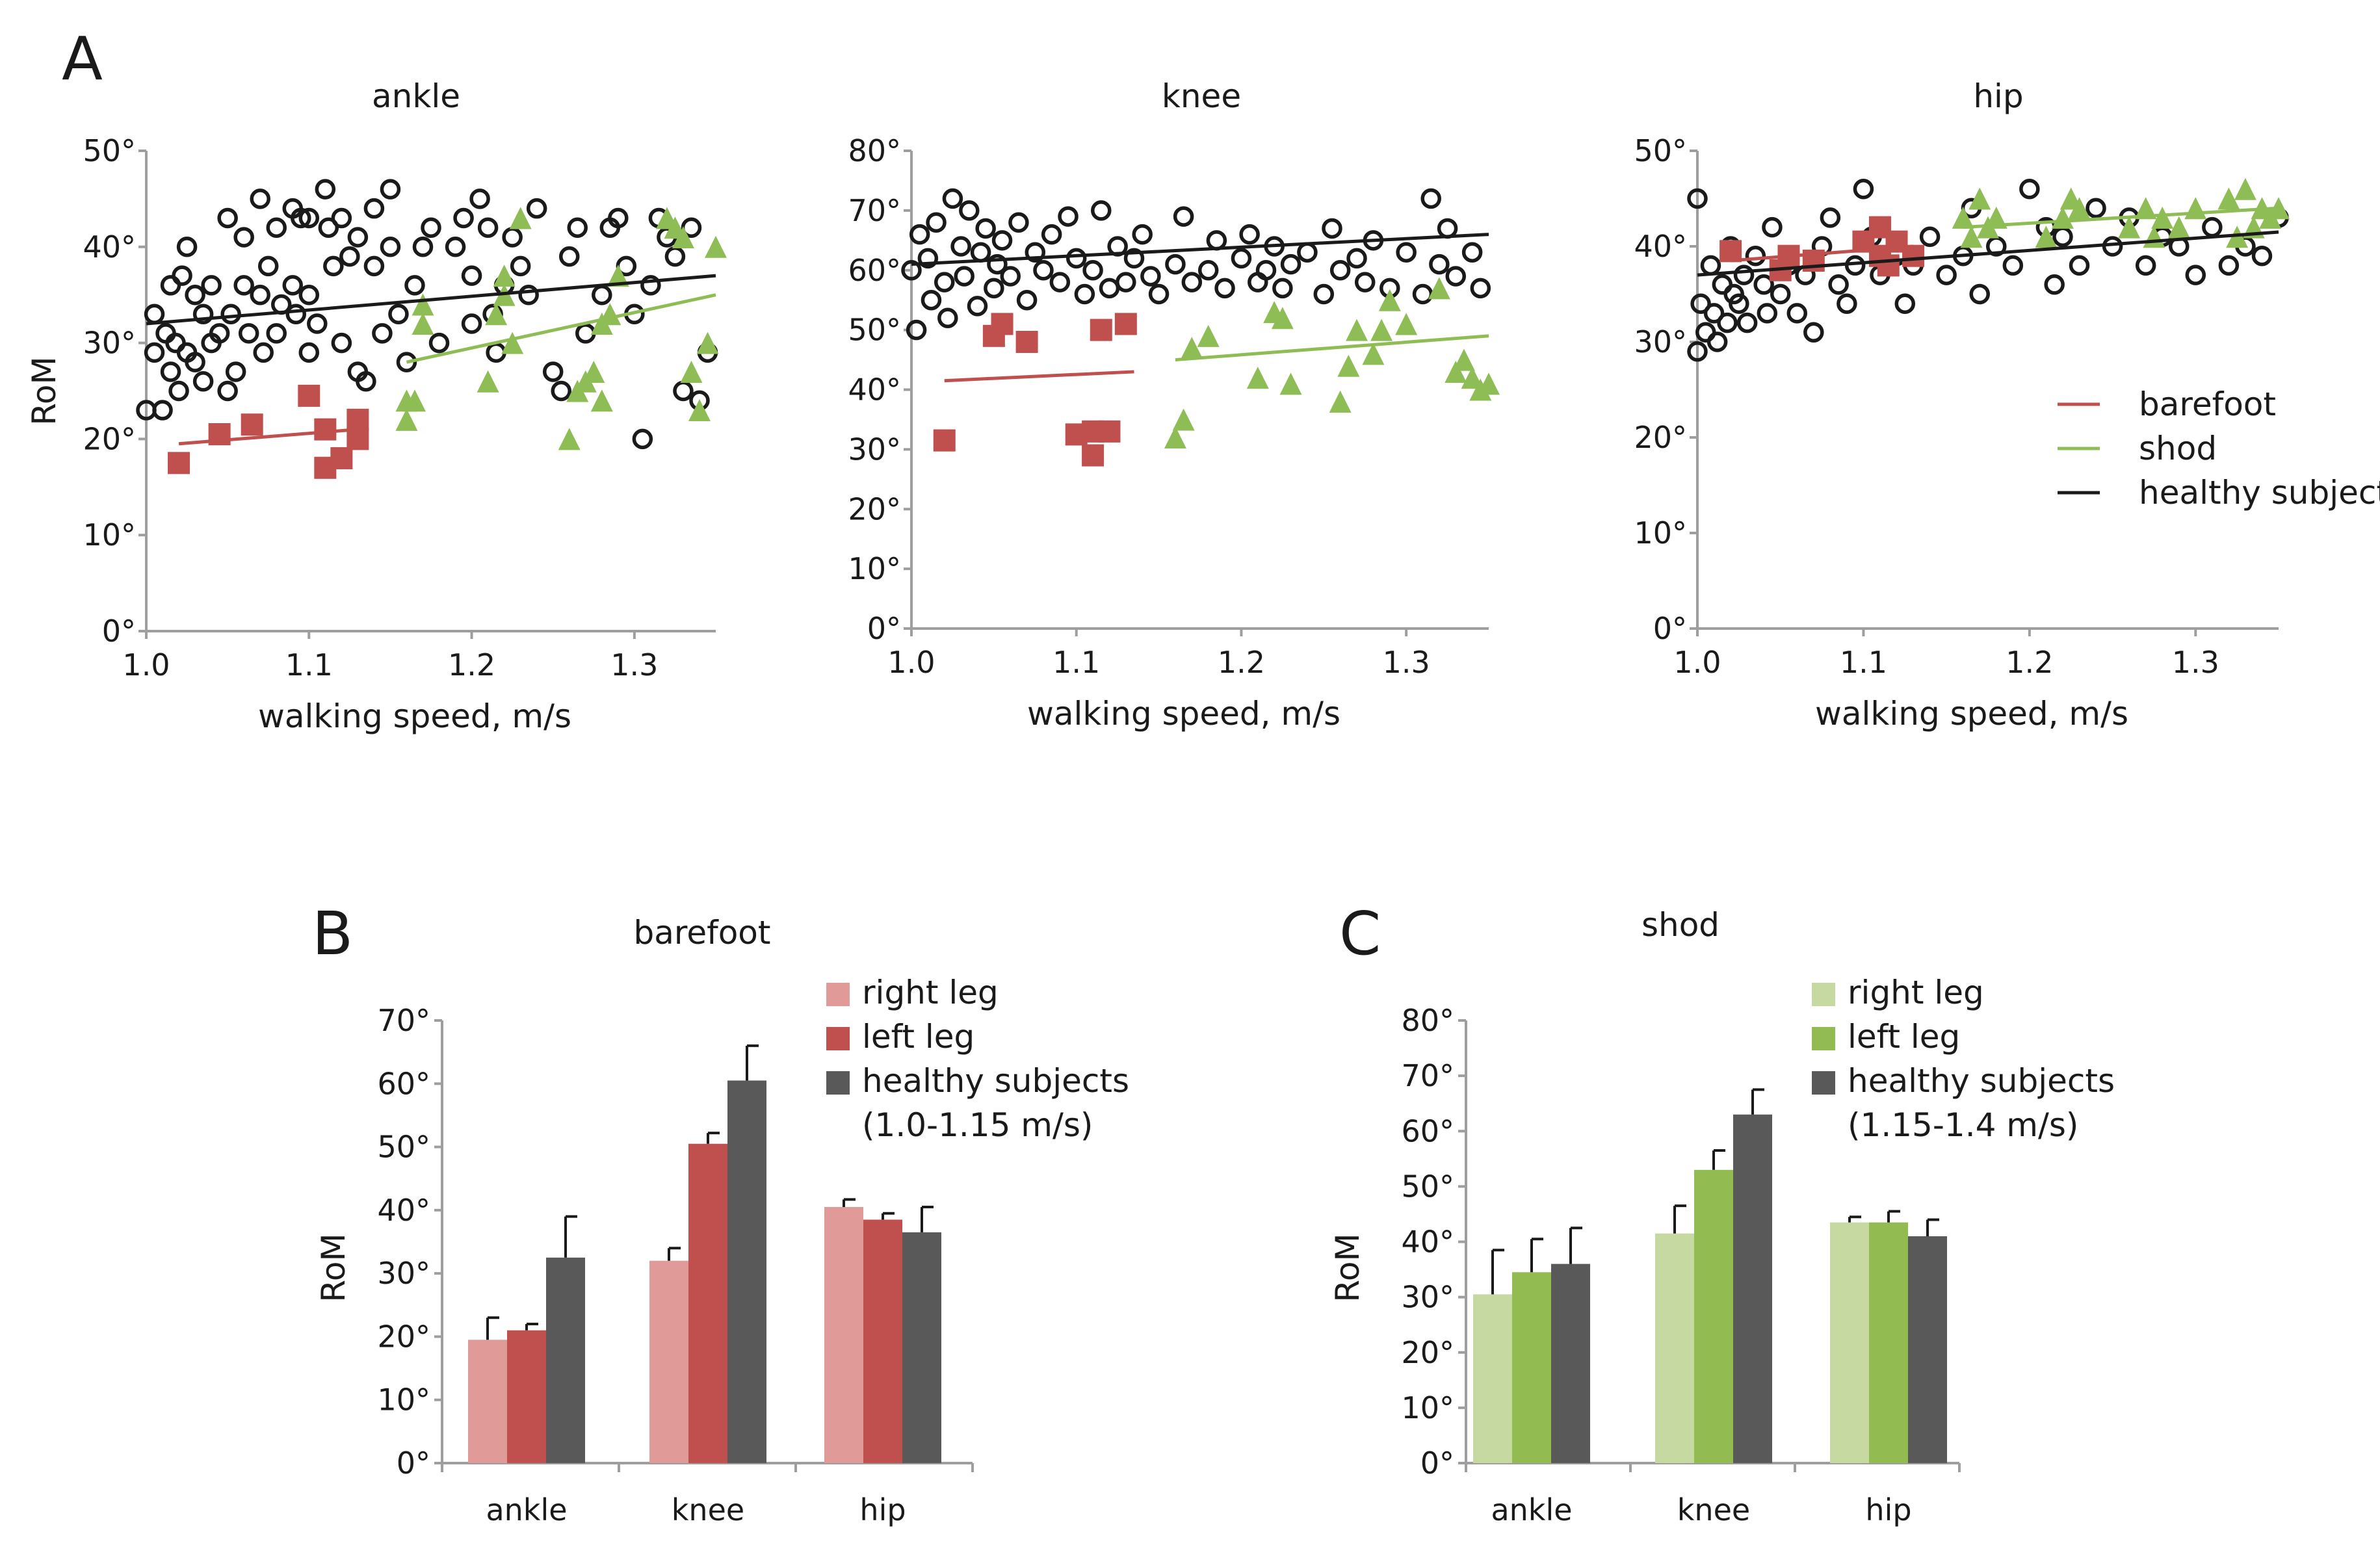  What do you see at coordinates (414, 1464) in the screenshot?
I see `barefoot-bars-y-tick-label: 0°` at bounding box center [414, 1464].